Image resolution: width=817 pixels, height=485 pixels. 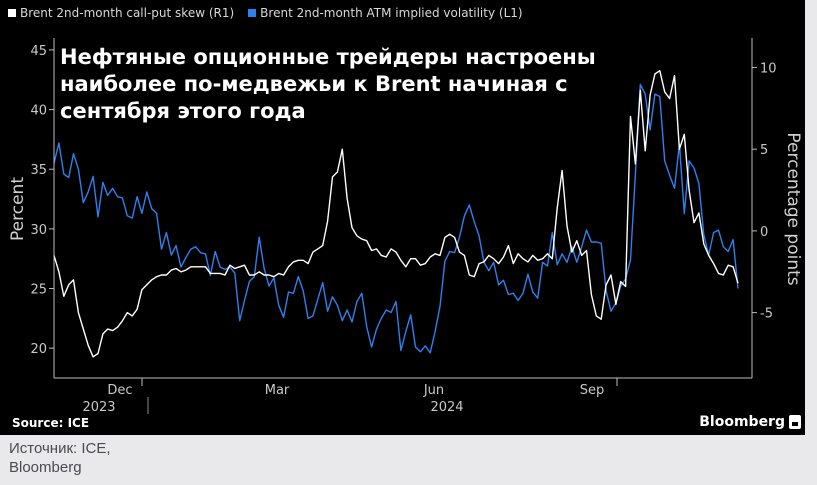 What do you see at coordinates (60, 448) in the screenshot?
I see `caption-line-1: Источник: ICE,` at bounding box center [60, 448].